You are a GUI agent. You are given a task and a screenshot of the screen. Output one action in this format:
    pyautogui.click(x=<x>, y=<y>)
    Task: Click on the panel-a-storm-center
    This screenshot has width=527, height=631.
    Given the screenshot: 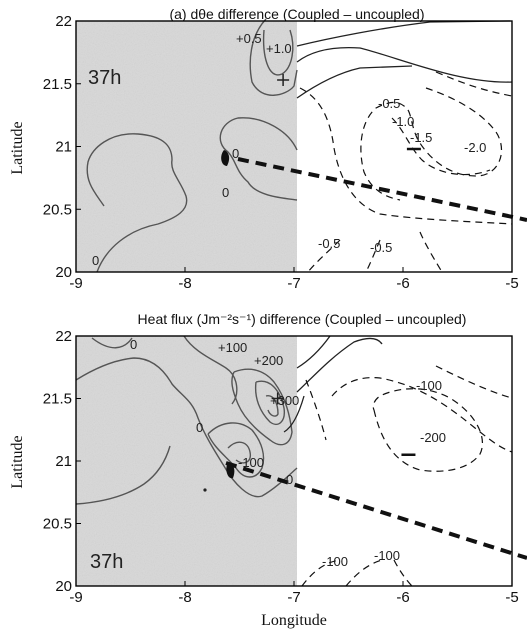 What is the action you would take?
    pyautogui.click(x=225, y=158)
    